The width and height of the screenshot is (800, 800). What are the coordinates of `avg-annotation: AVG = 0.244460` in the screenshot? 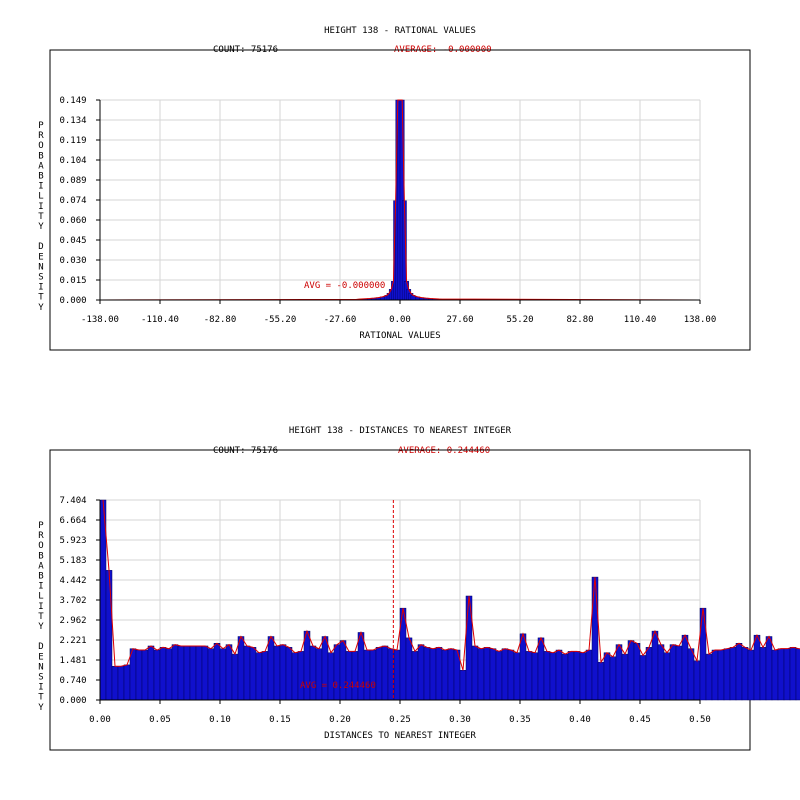 It's located at (338, 686).